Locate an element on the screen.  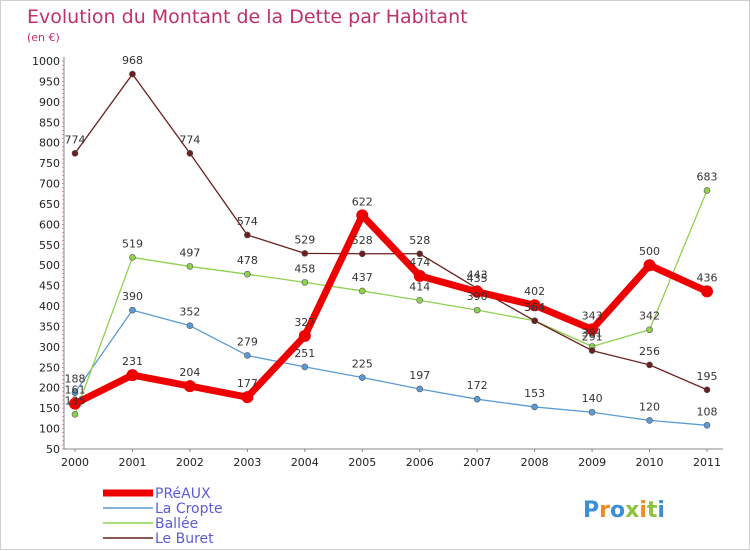
data-label: 443 is located at coordinates (477, 274).